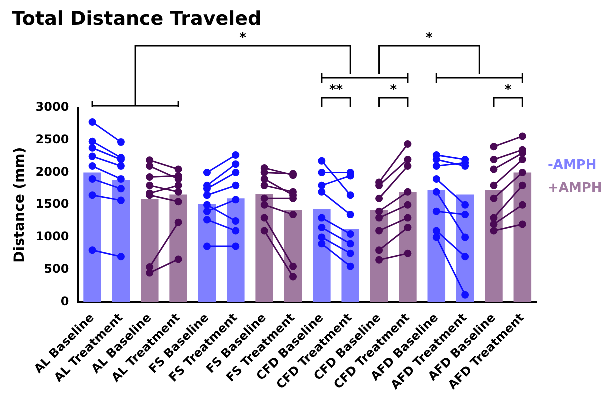 The height and width of the screenshot is (405, 616). What do you see at coordinates (137, 19) in the screenshot?
I see `chart-title: Total Distance Traveled` at bounding box center [137, 19].